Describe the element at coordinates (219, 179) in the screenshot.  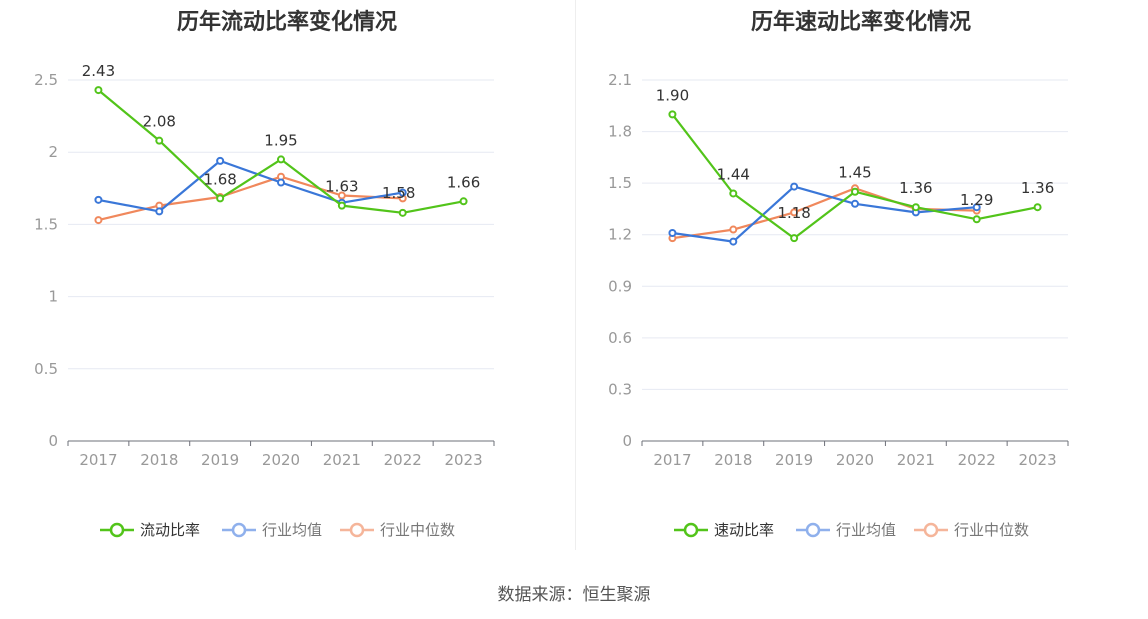
I see `data-label: 1.68` at that location.